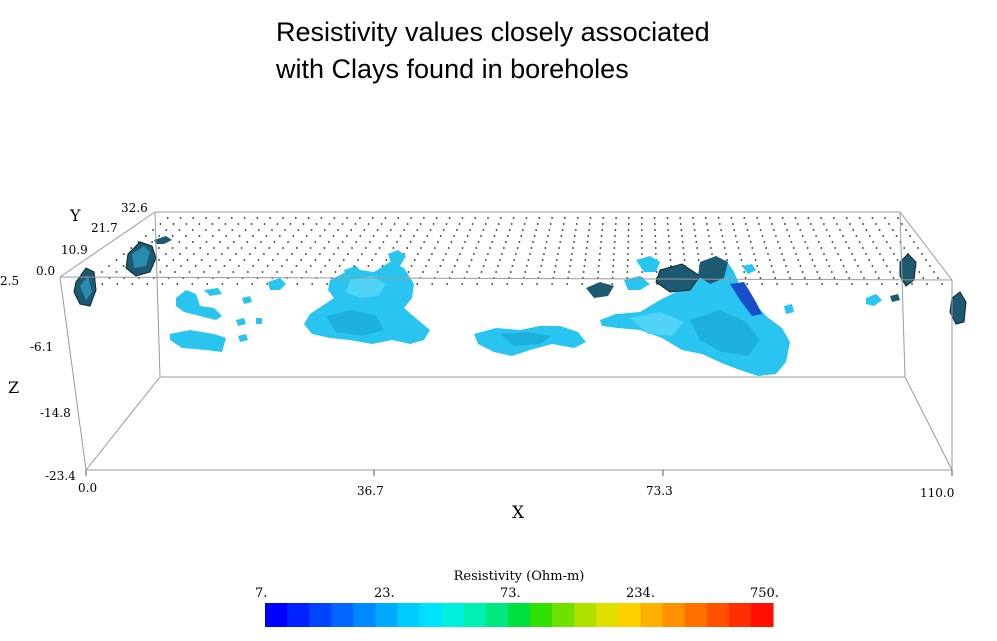 This screenshot has width=997, height=641. Describe the element at coordinates (41, 347) in the screenshot. I see `z-tick-label: -6.1` at that location.